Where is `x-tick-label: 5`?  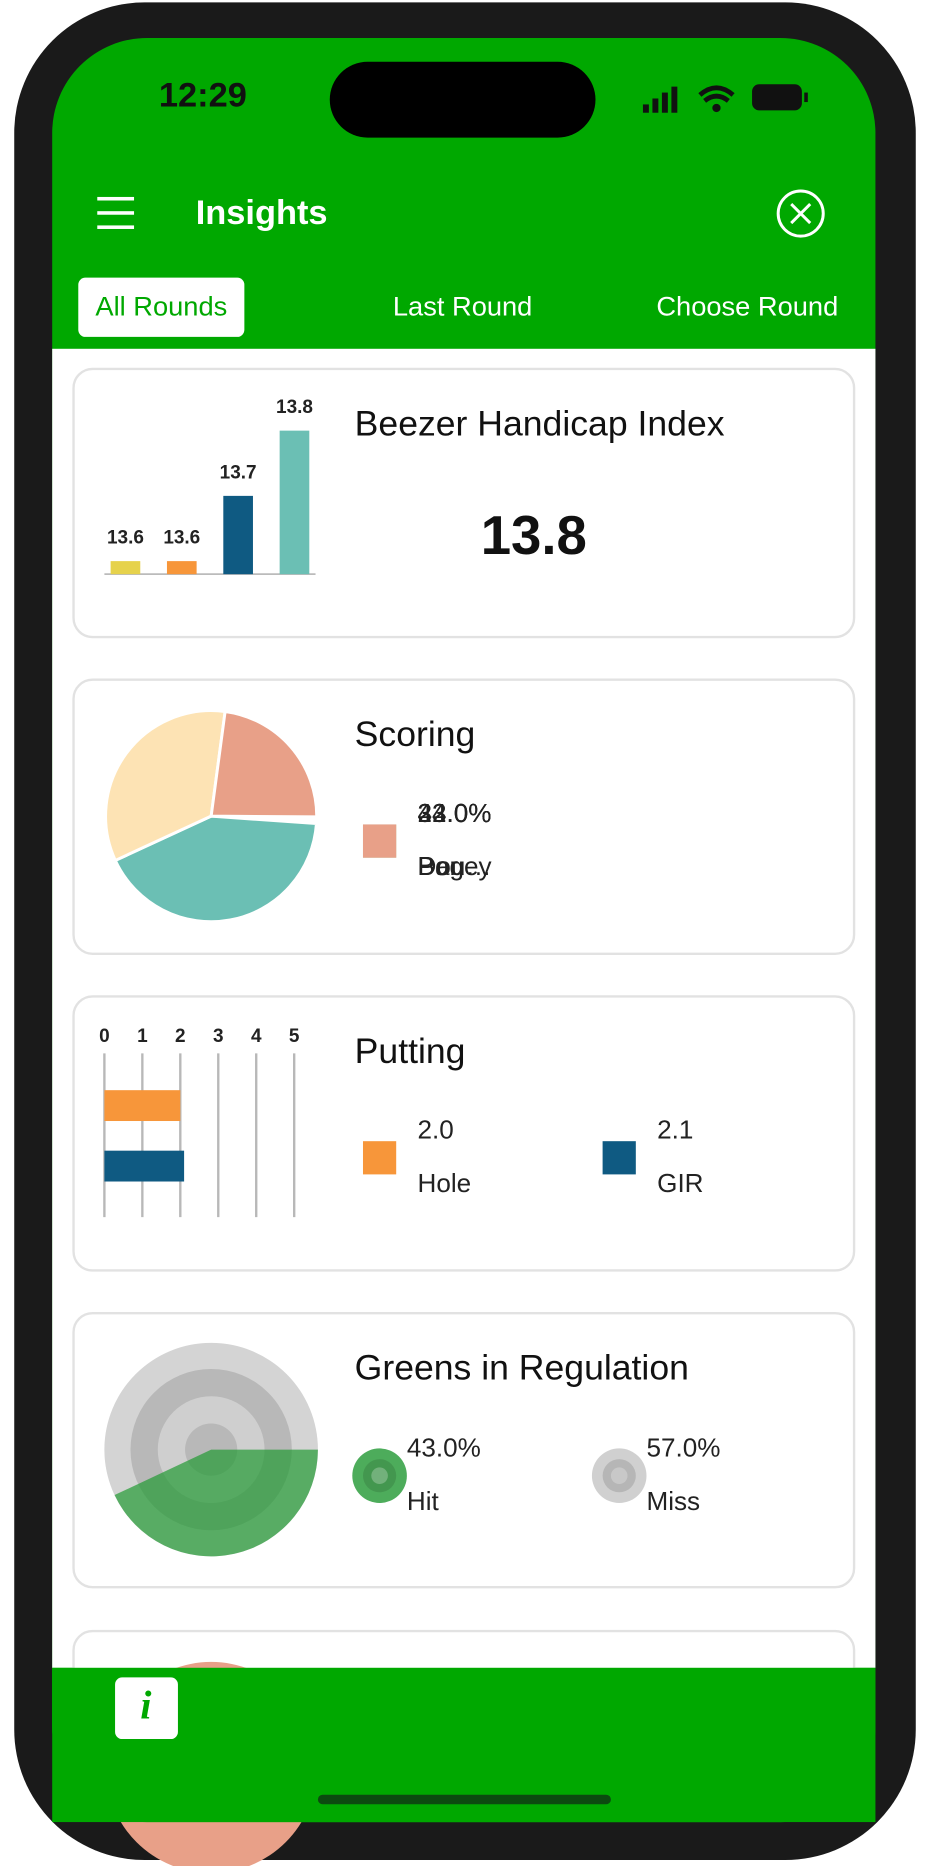
x-tick-label: 5 is located at coordinates (294, 1036).